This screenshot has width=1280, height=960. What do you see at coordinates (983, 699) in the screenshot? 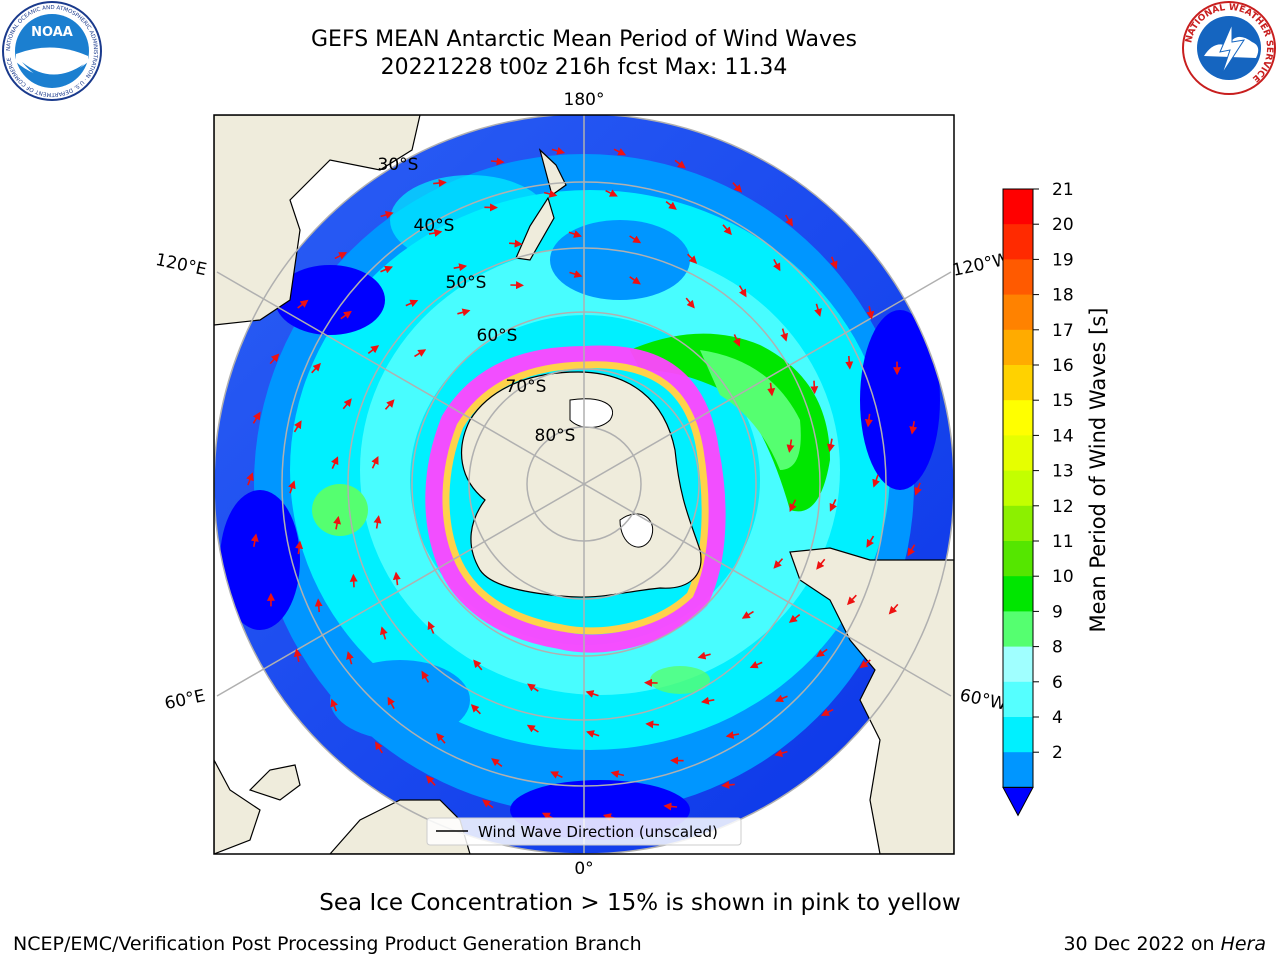
I see `lon-label-60w: 60°W` at bounding box center [983, 699].